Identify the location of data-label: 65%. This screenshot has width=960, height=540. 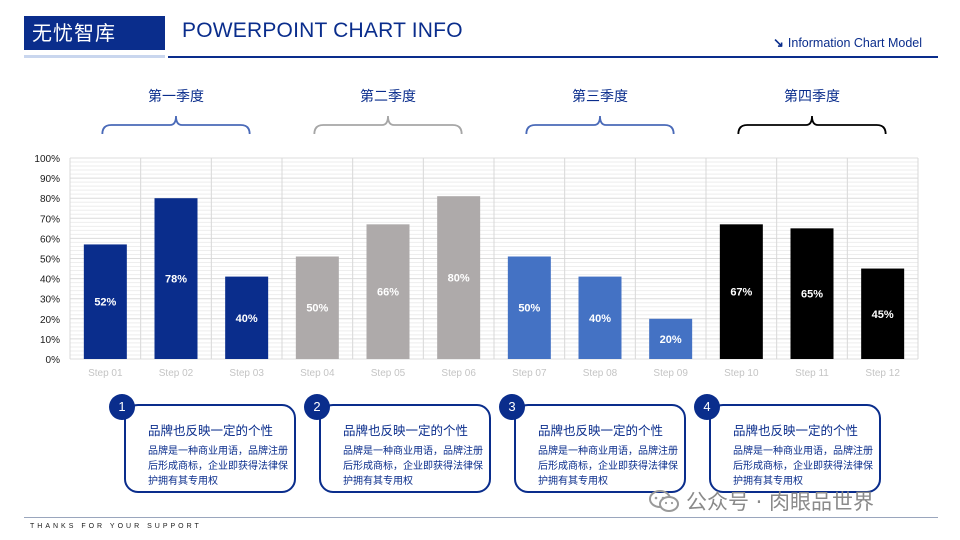
(812, 295).